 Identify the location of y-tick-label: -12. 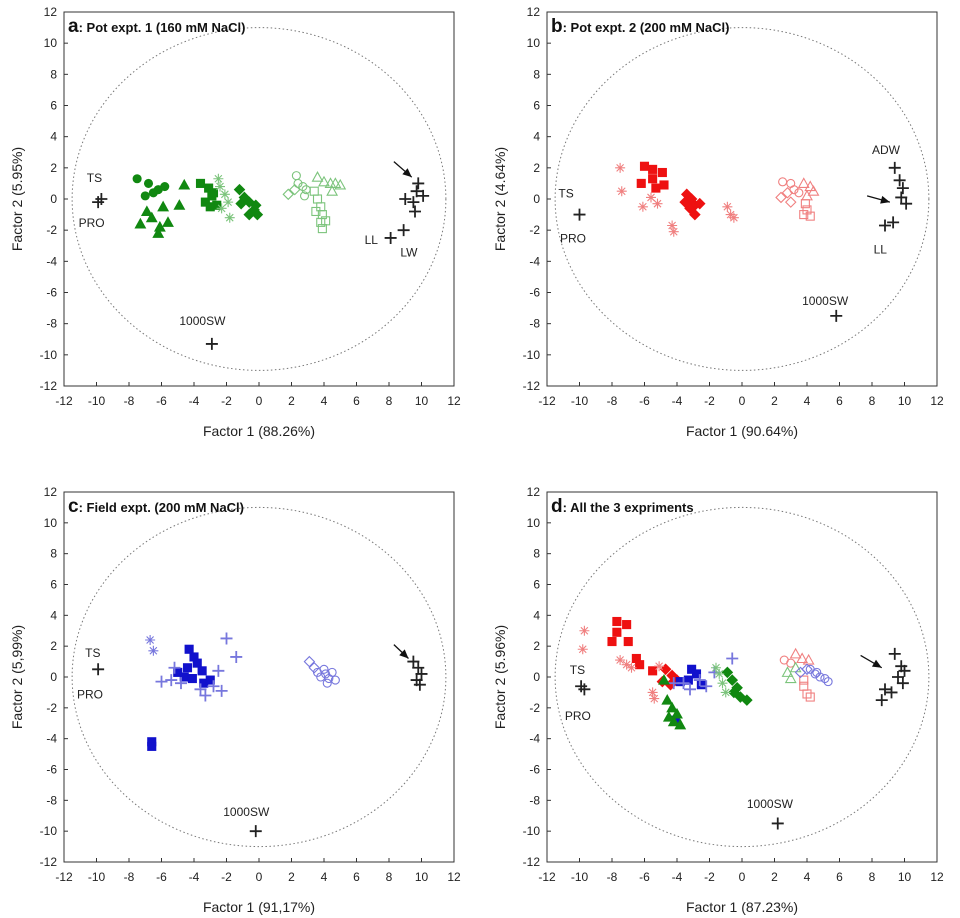
(49, 862).